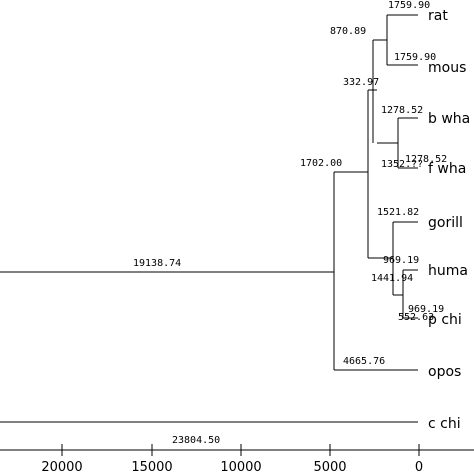 The width and height of the screenshot is (474, 474). I want to click on b-whale-branch-length: 1278.52, so click(402, 110).